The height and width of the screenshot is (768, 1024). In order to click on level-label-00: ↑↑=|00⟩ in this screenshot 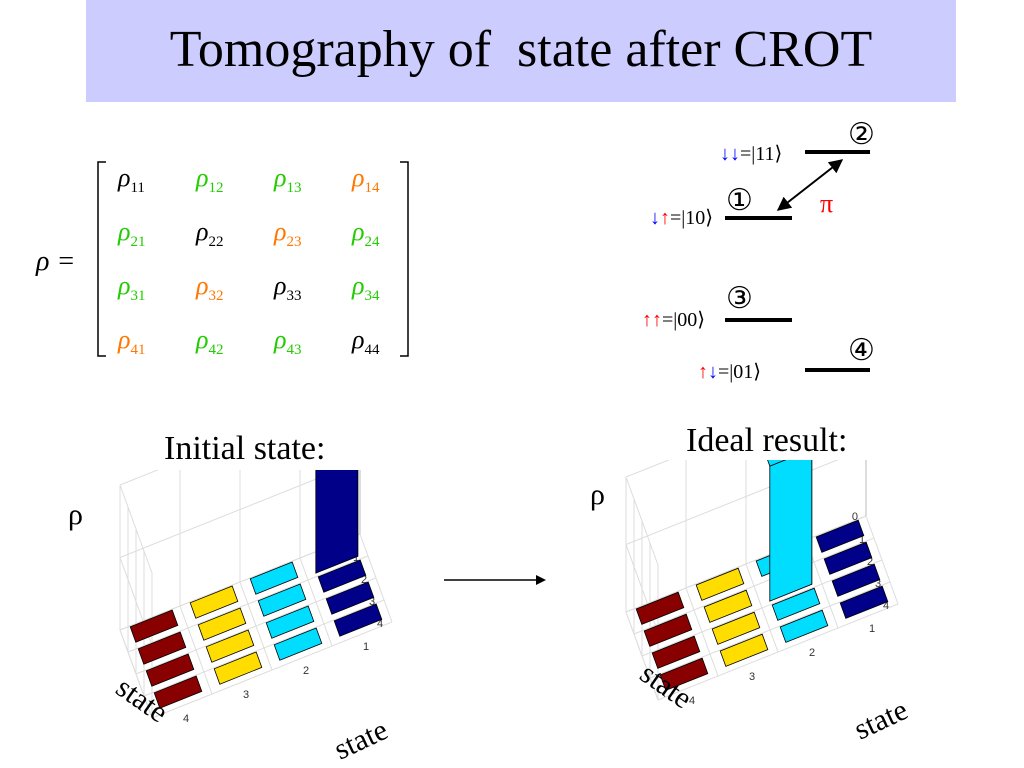, I will do `click(673, 320)`.